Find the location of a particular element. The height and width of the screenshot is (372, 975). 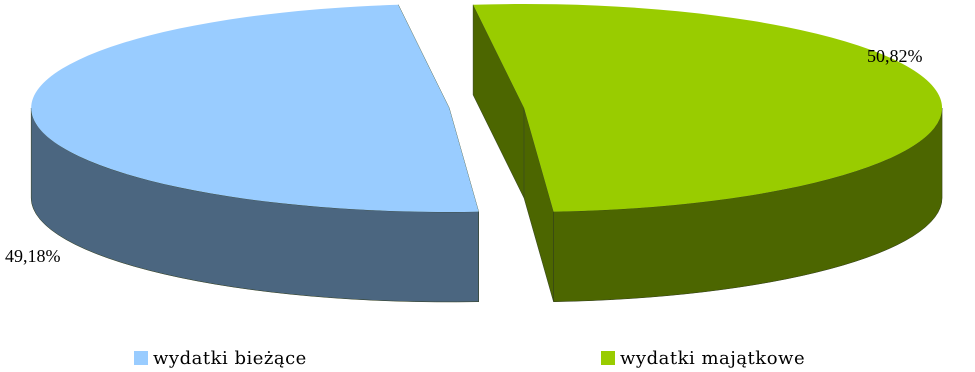

data-label-wydatki-majatkowe: 50,82% is located at coordinates (895, 56).